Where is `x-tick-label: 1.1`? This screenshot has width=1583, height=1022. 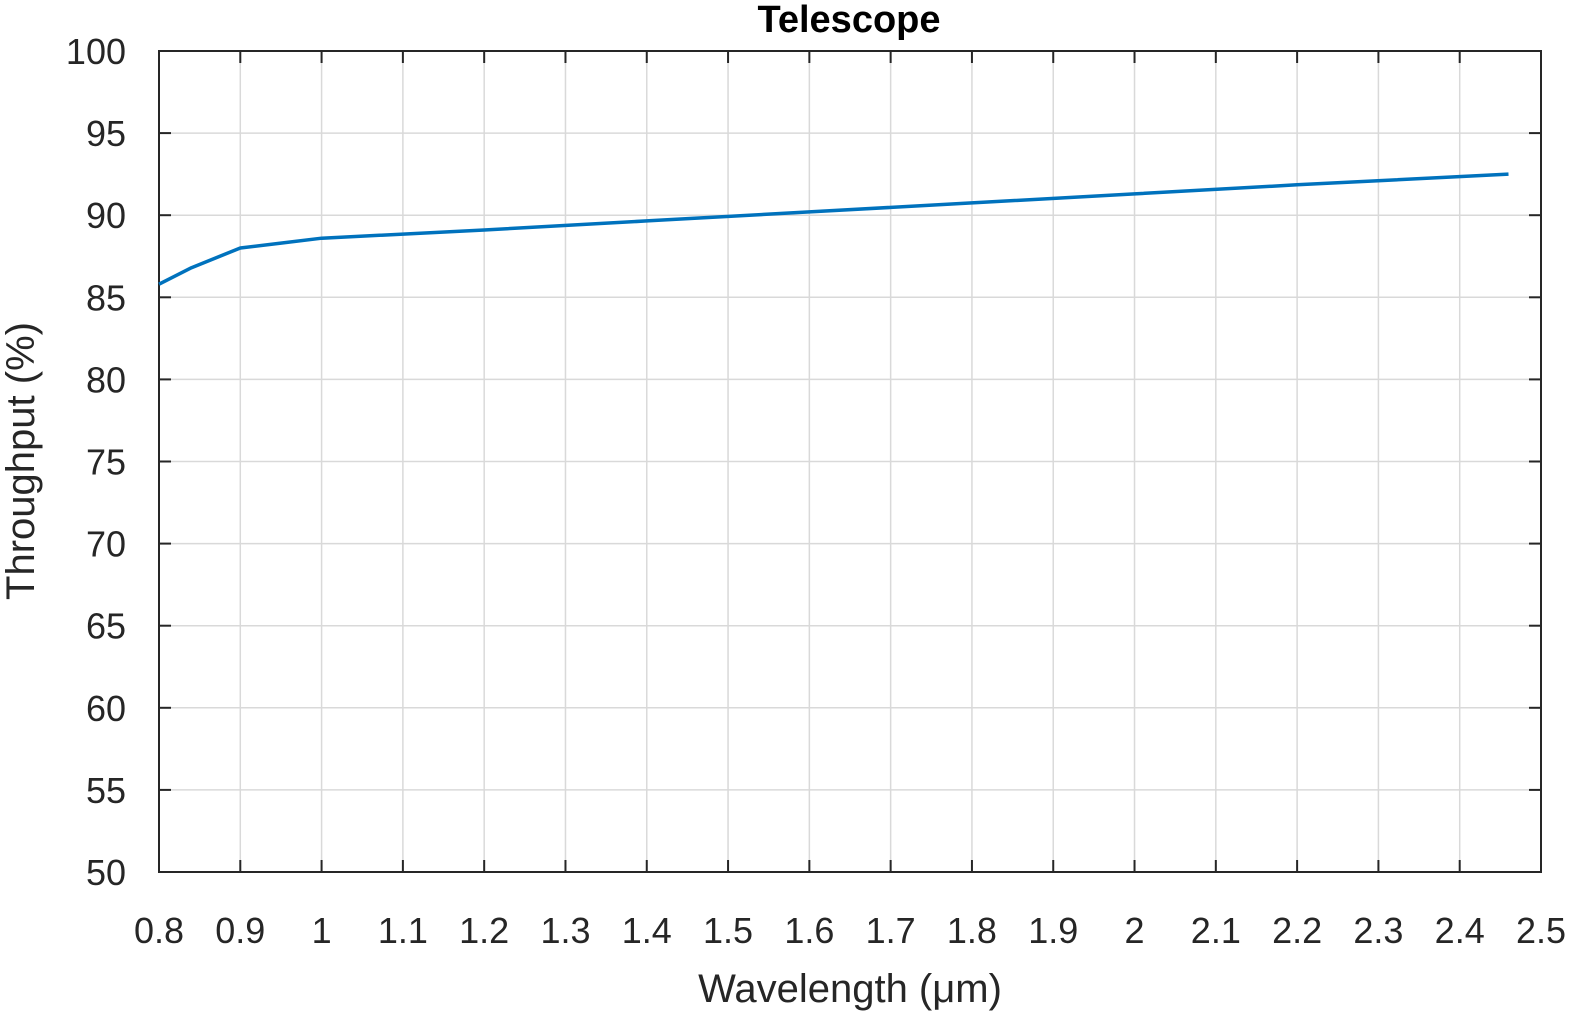 x-tick-label: 1.1 is located at coordinates (403, 930).